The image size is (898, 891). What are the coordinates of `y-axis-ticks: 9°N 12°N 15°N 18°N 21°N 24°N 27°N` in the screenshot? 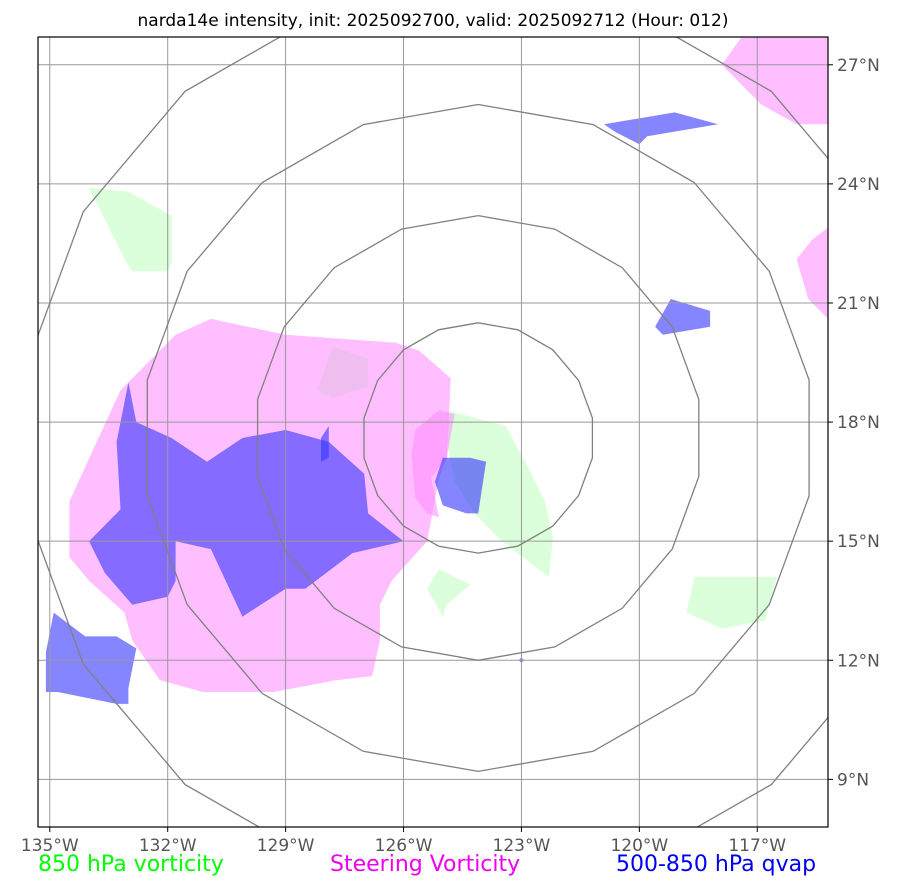 It's located at (854, 423).